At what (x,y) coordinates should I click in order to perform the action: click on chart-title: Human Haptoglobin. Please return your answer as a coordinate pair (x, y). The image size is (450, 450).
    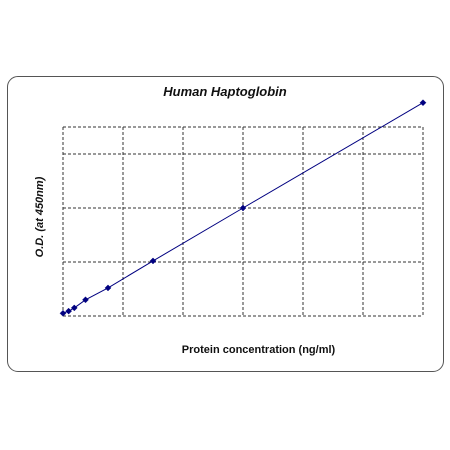
    Looking at the image, I should click on (225, 91).